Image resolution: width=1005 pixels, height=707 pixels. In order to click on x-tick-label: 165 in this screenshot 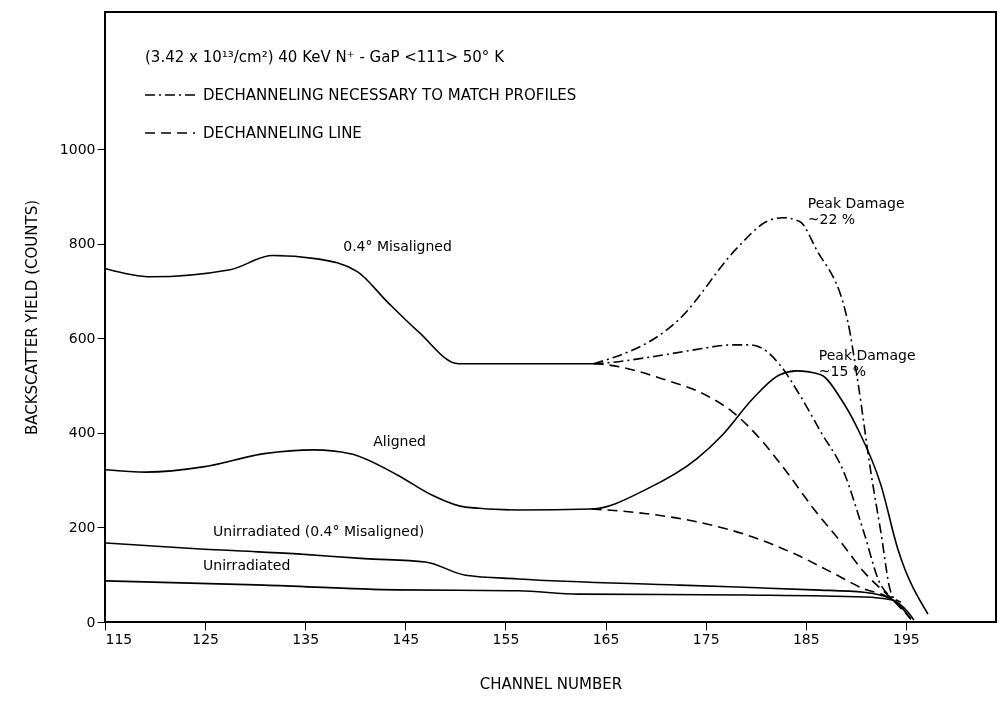, I will do `click(606, 638)`.